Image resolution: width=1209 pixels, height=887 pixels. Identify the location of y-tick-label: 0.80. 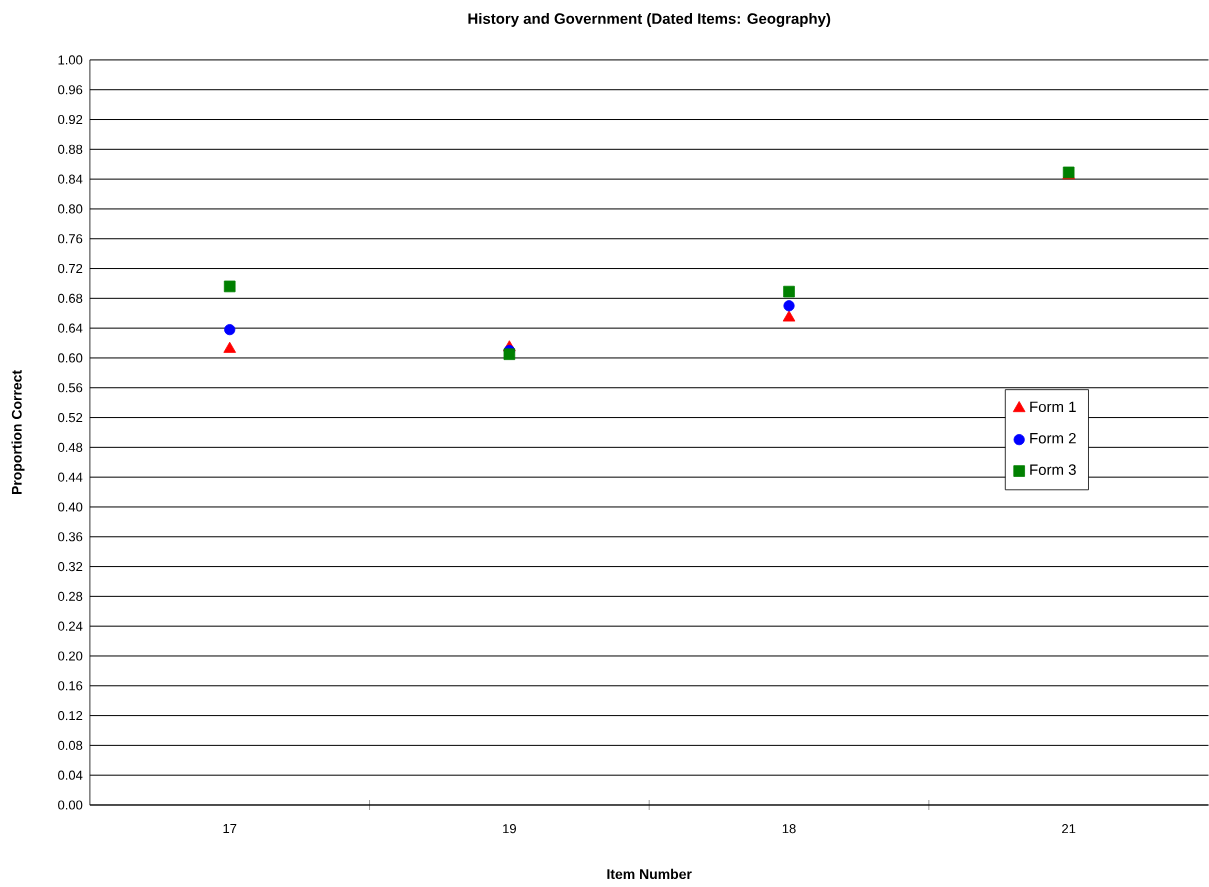
(70, 209).